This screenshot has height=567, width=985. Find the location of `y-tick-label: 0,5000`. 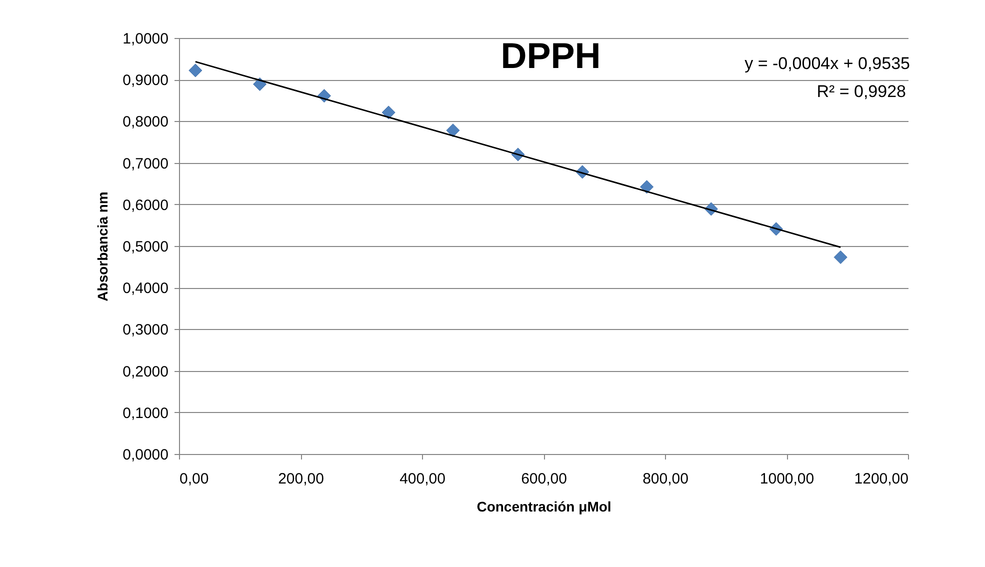

y-tick-label: 0,5000 is located at coordinates (145, 247).